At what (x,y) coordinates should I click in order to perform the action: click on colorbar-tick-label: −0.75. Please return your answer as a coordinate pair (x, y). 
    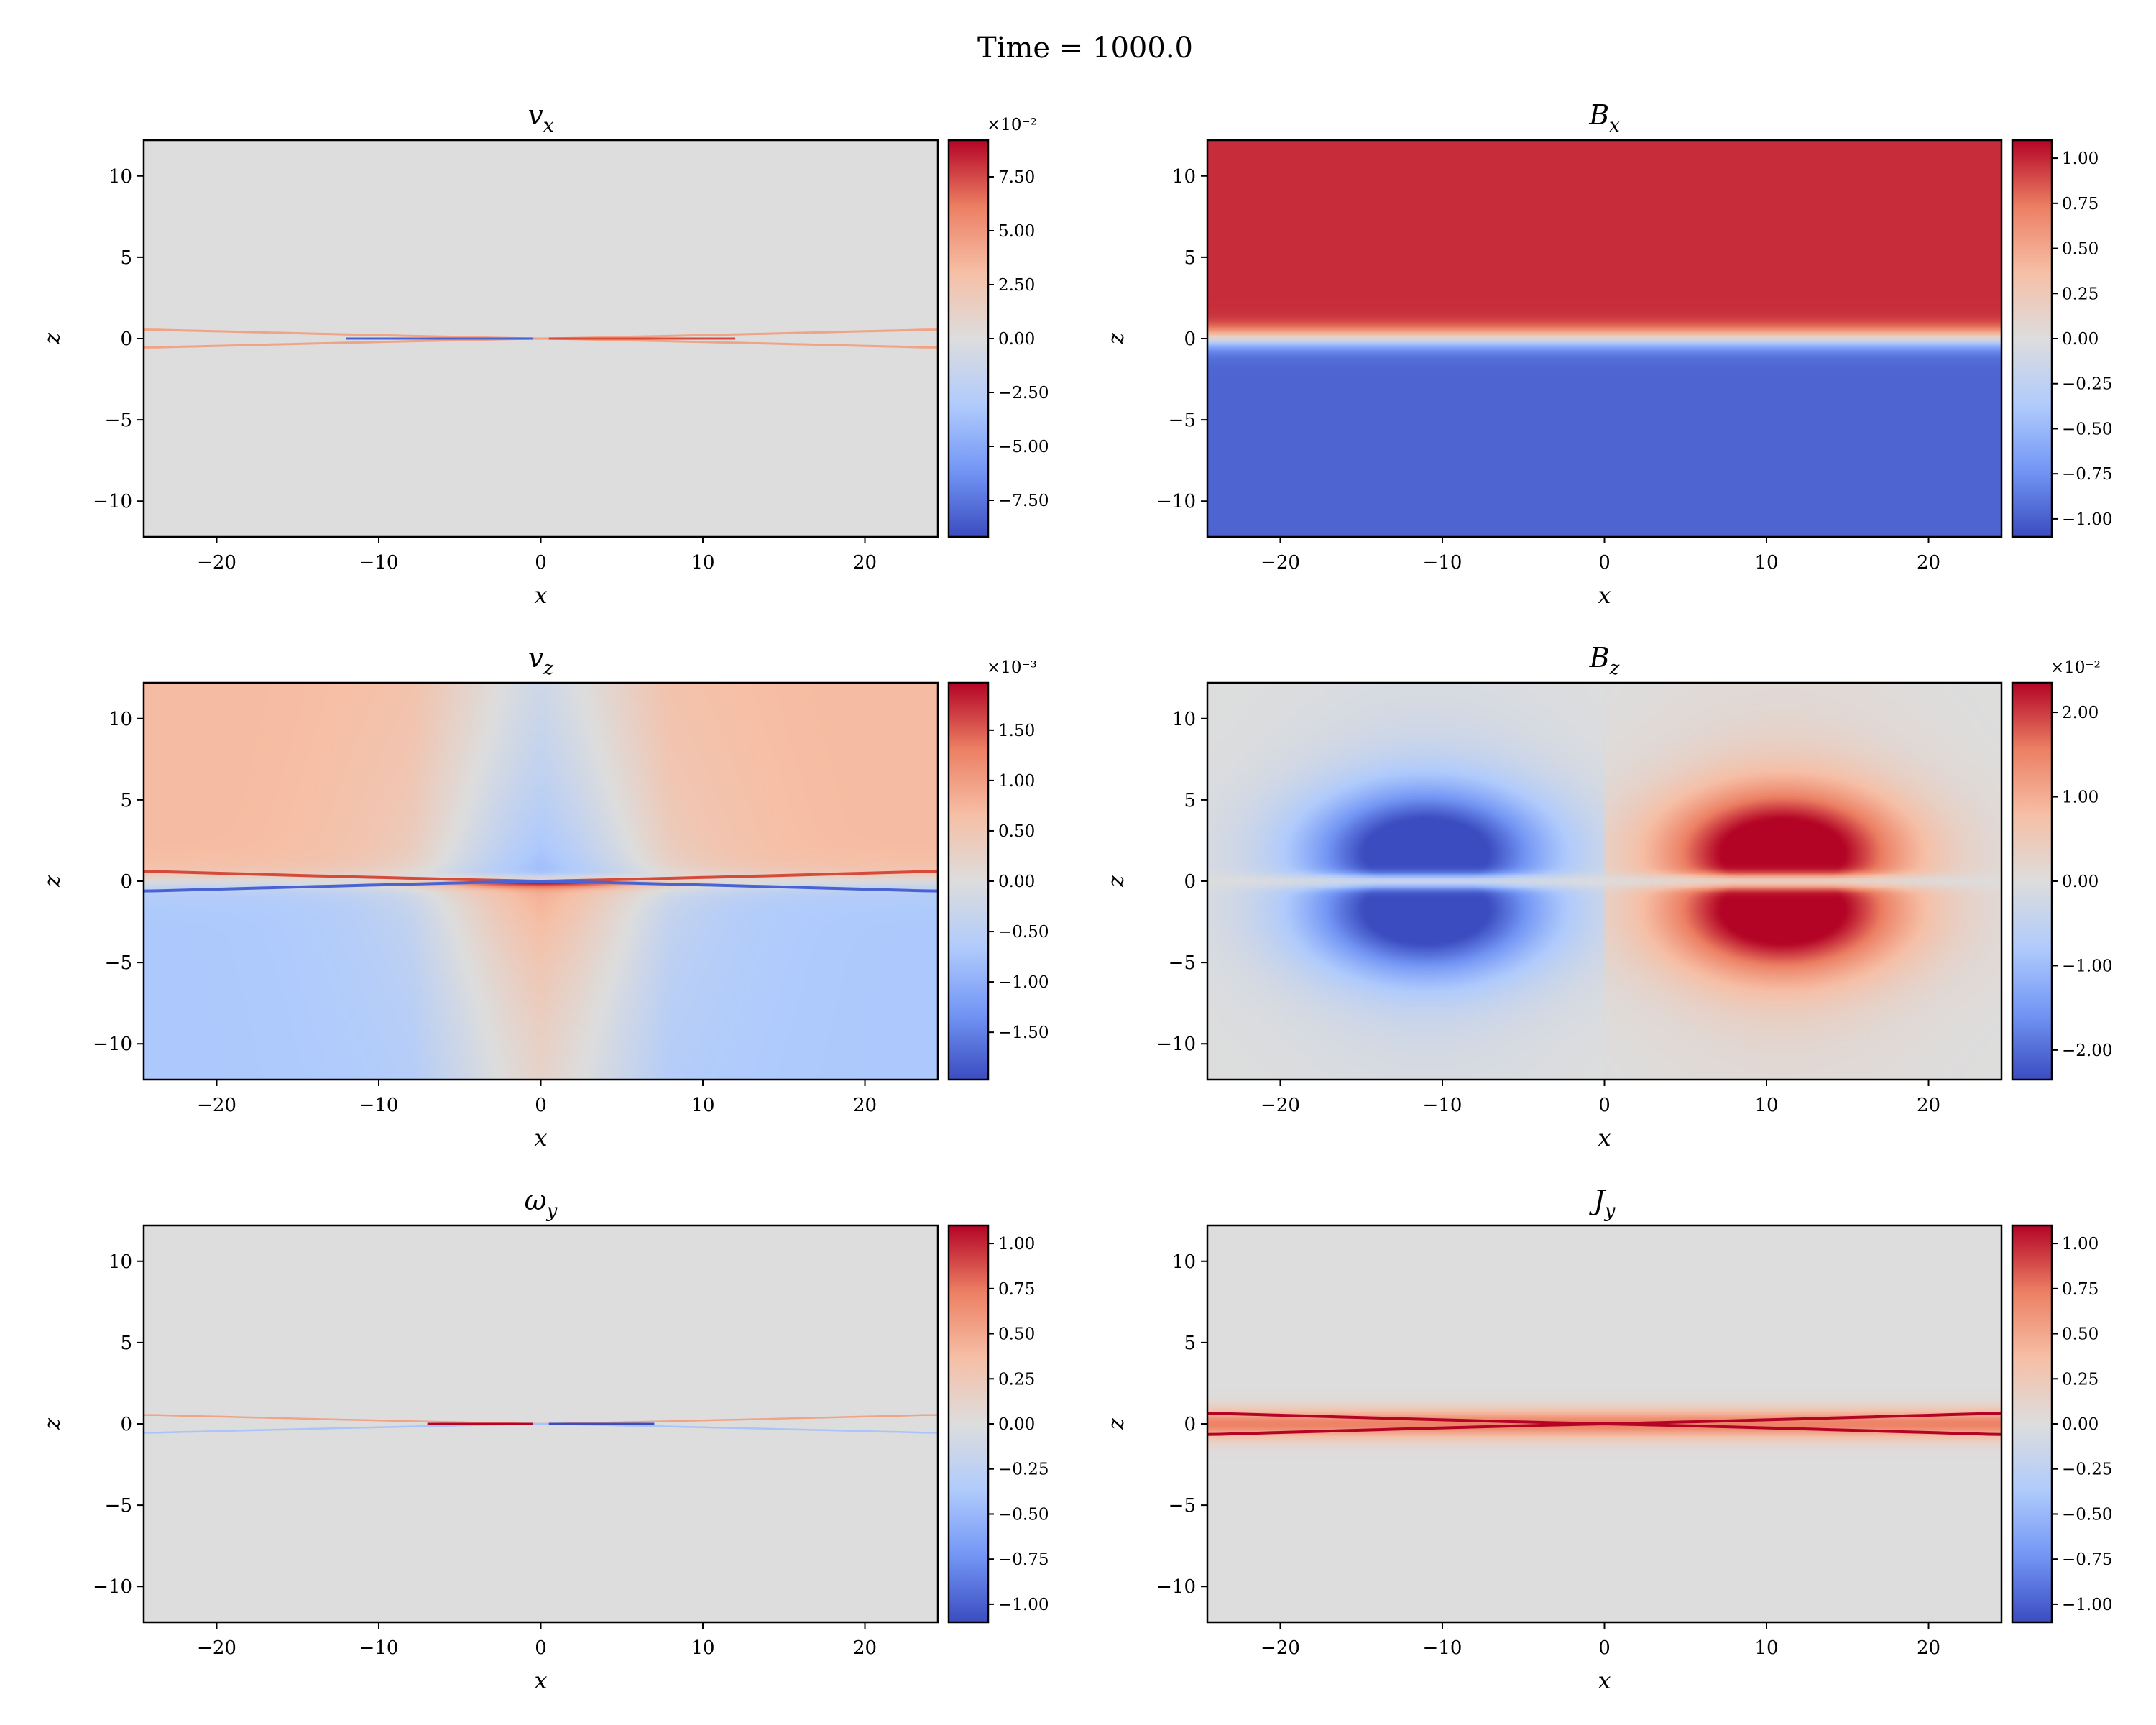
    Looking at the image, I should click on (2087, 474).